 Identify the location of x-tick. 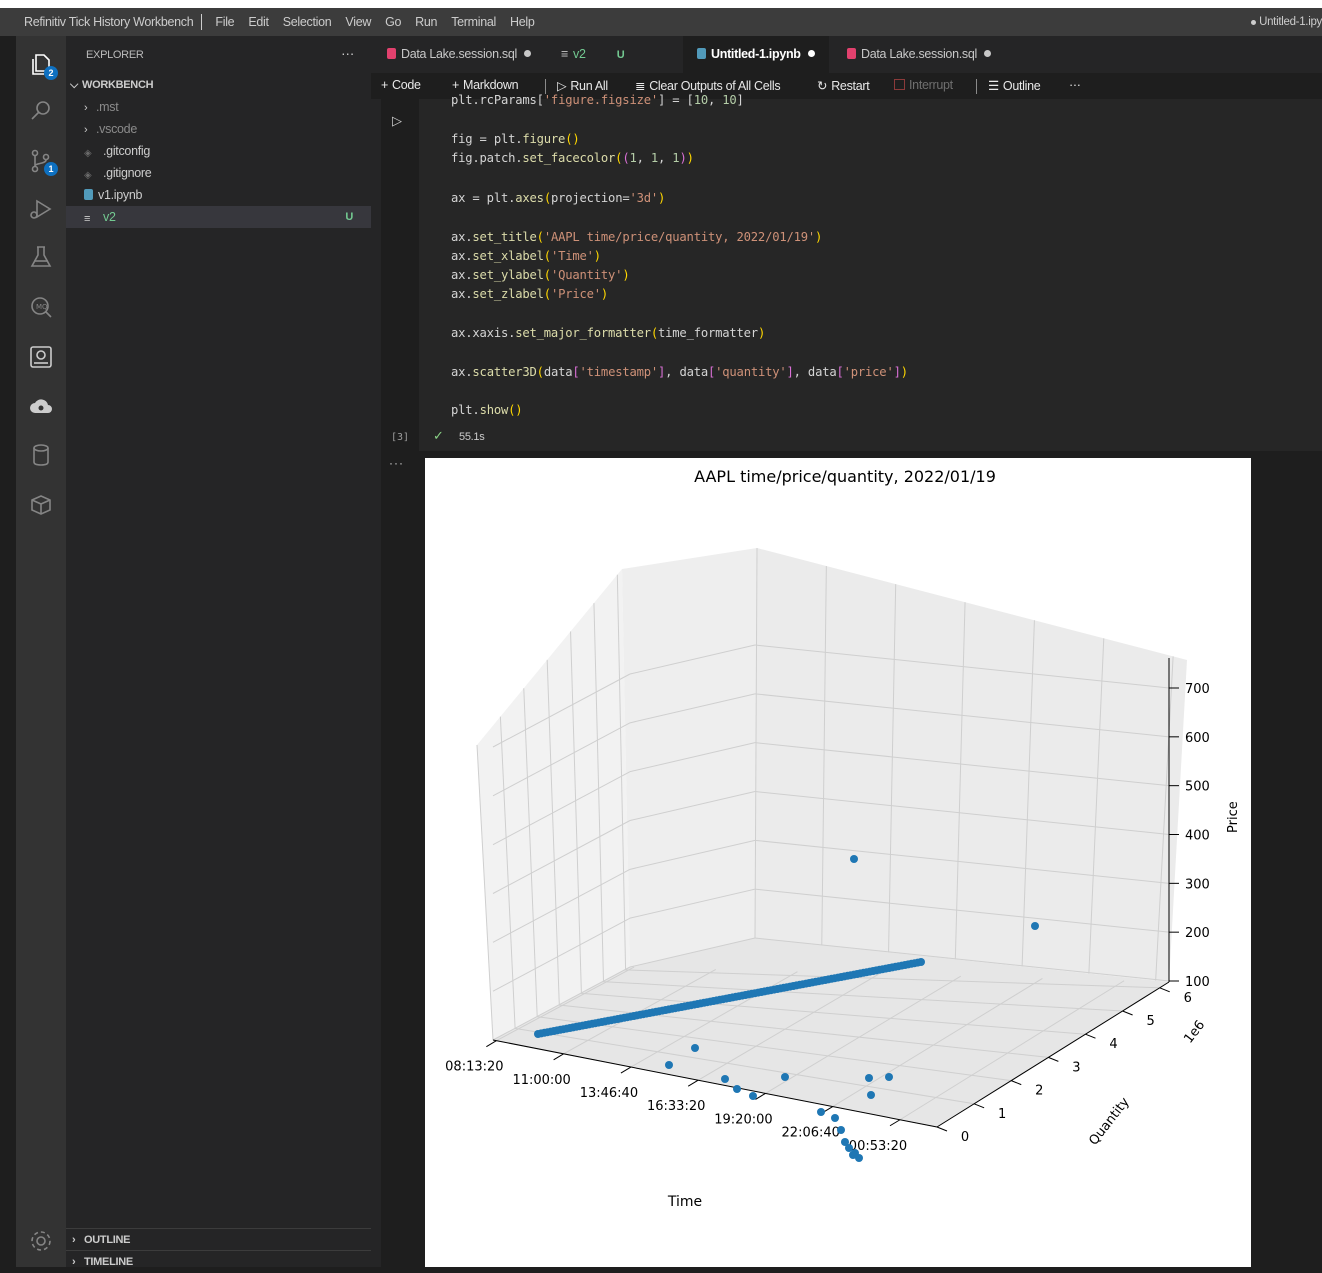
(895, 1123).